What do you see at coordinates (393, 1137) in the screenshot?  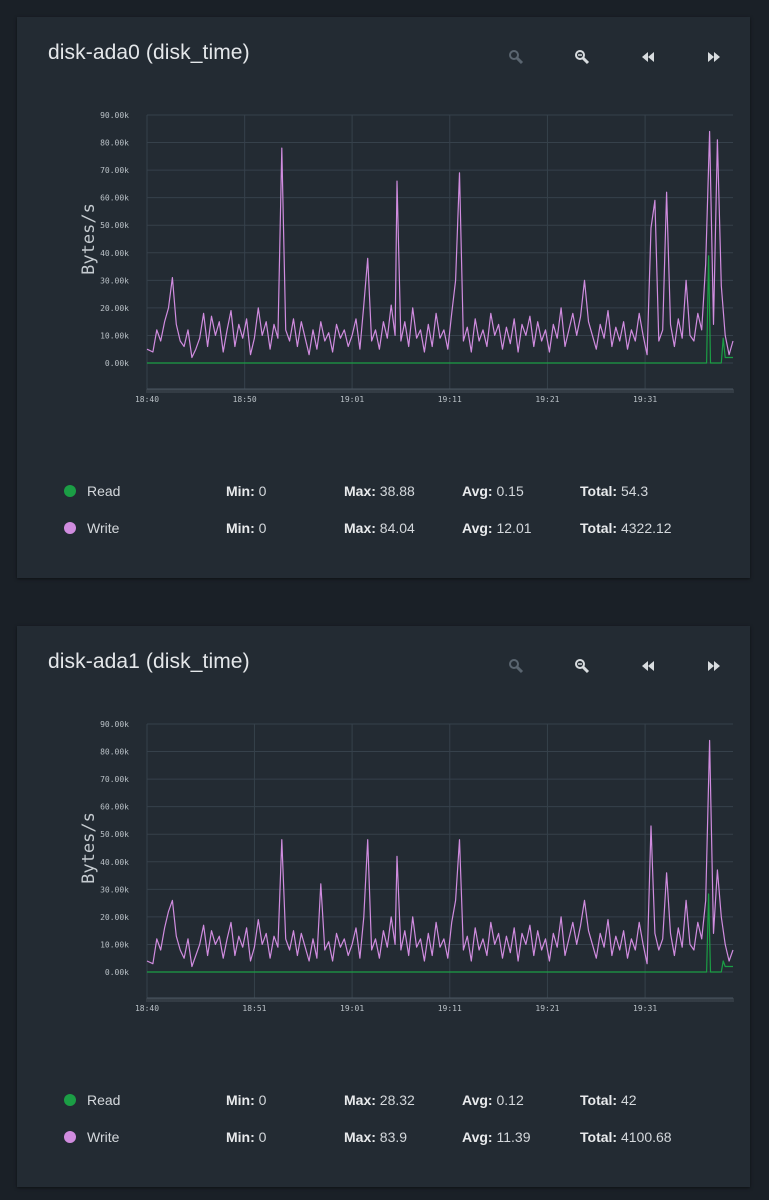 I see `max-value: 83.9` at bounding box center [393, 1137].